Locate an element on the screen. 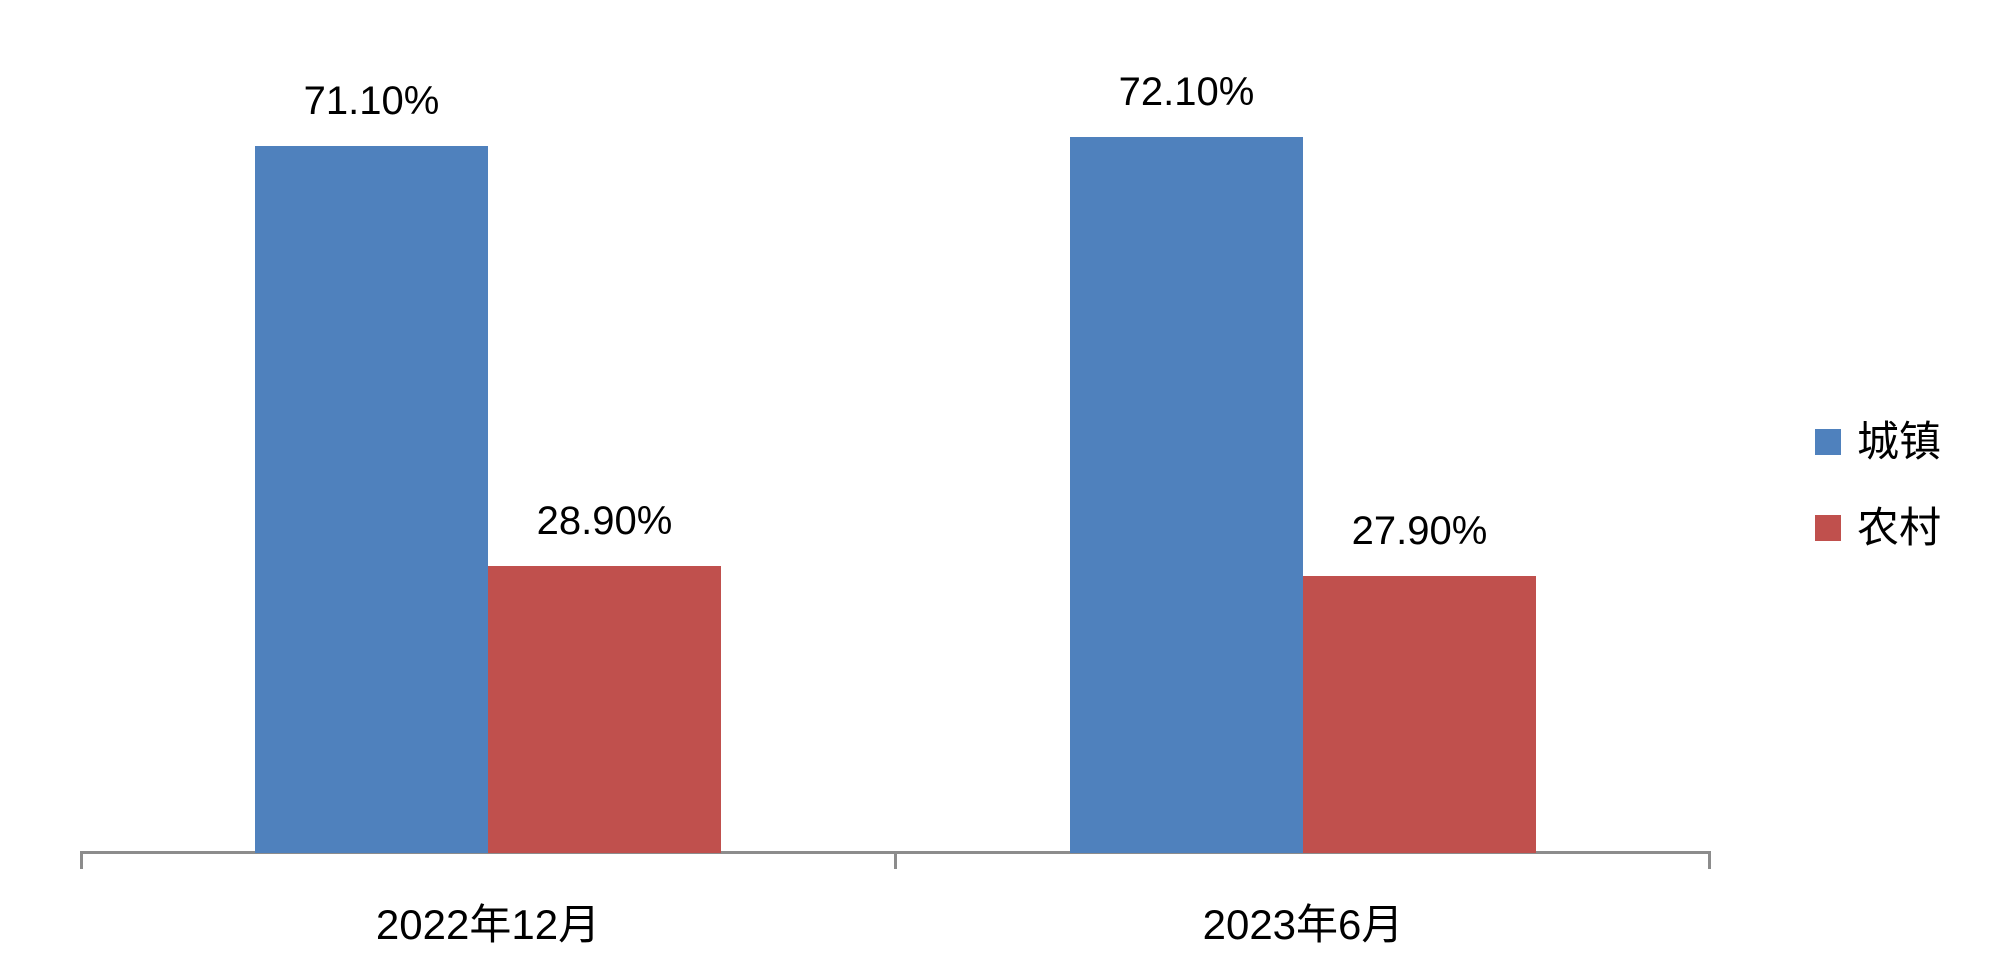 This screenshot has width=2000, height=970. legend-swatch-urban is located at coordinates (1828, 442).